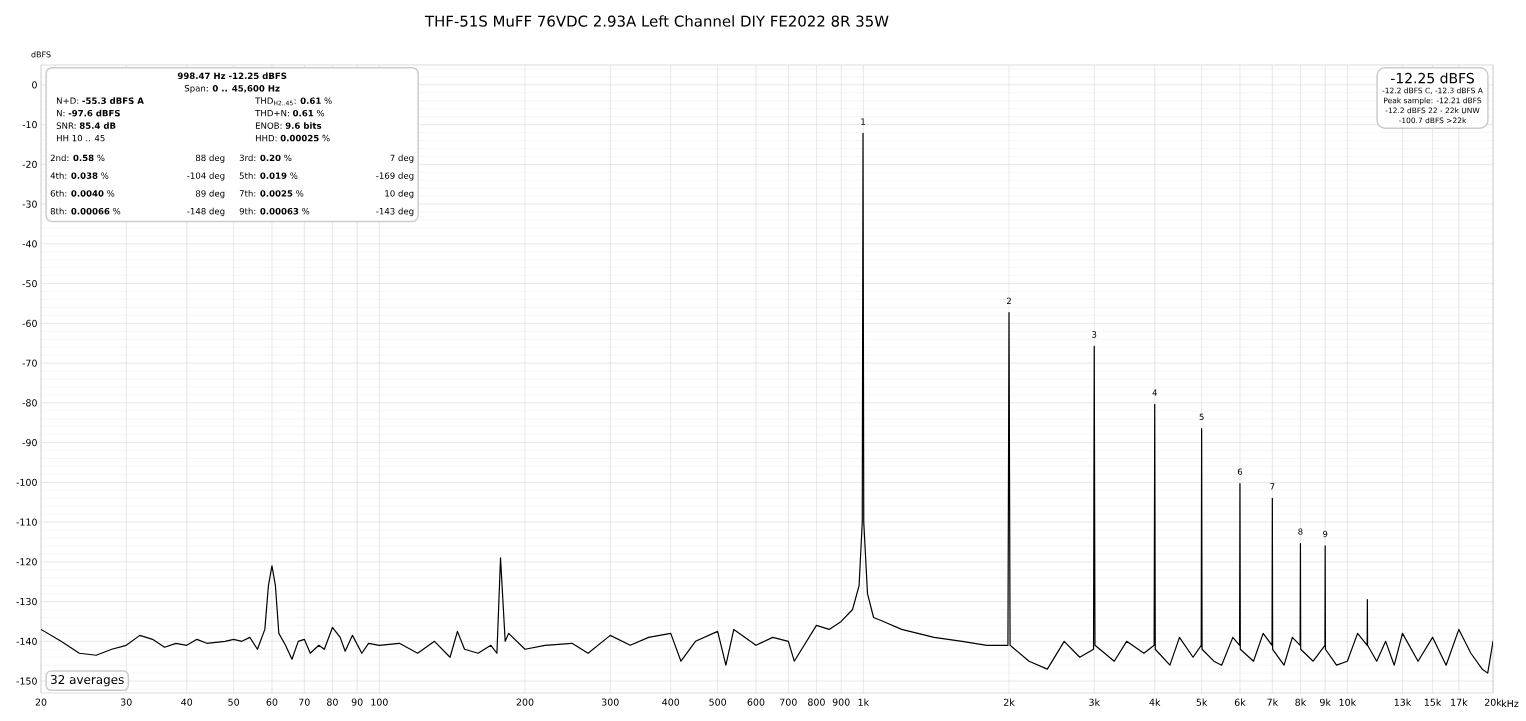 The width and height of the screenshot is (1526, 721). I want to click on x-tick-label: 400, so click(671, 702).